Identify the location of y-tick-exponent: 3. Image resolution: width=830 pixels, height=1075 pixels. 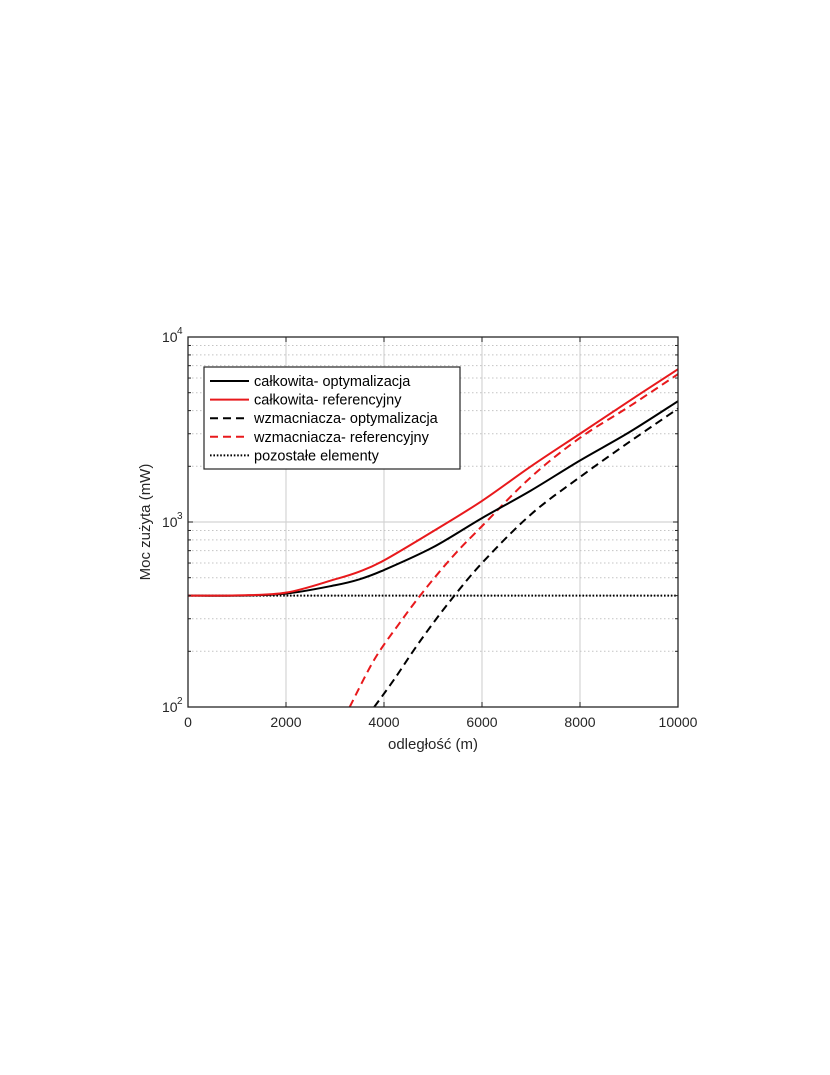
(180, 516).